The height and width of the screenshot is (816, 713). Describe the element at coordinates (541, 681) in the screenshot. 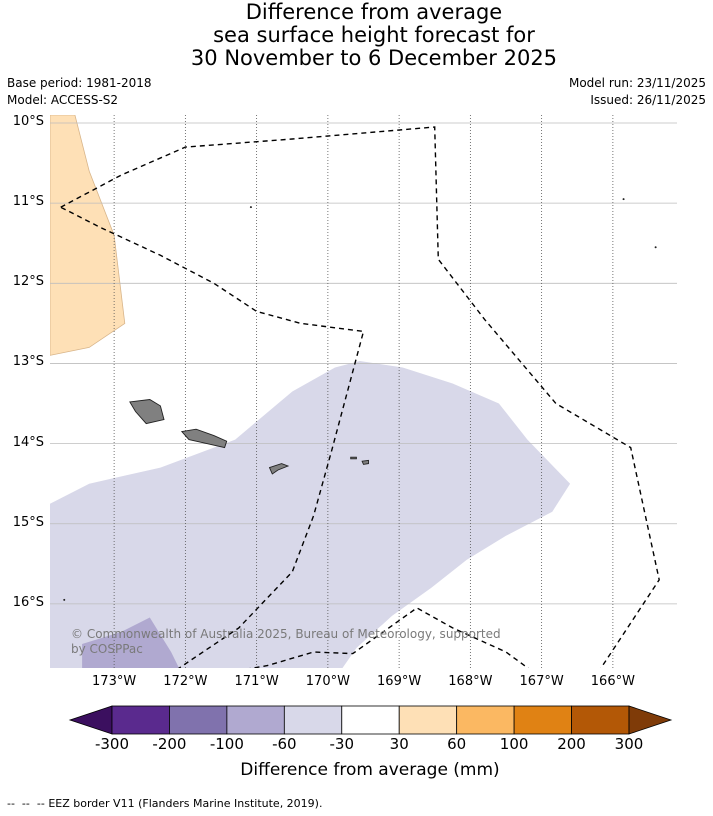

I see `lon-tick-label: 167°W` at that location.